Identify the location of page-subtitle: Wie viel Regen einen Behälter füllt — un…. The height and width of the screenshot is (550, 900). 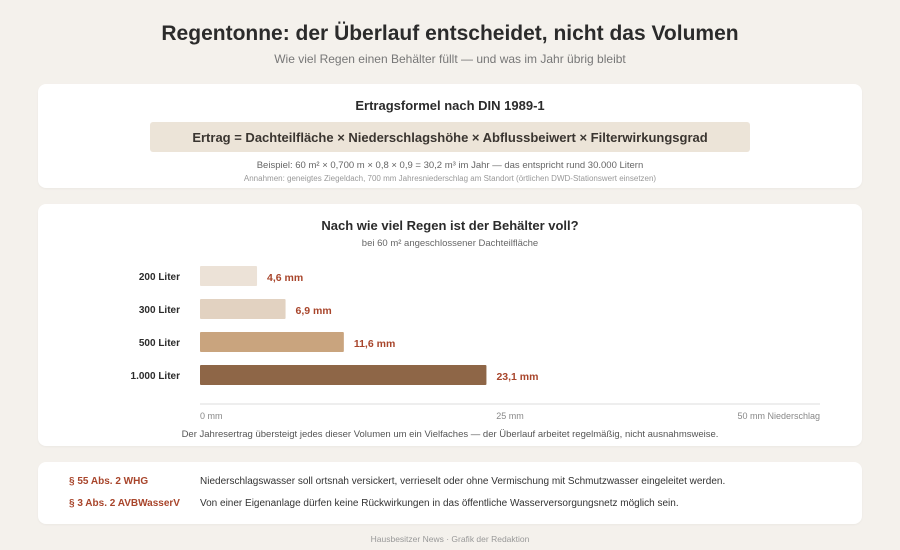
(450, 59).